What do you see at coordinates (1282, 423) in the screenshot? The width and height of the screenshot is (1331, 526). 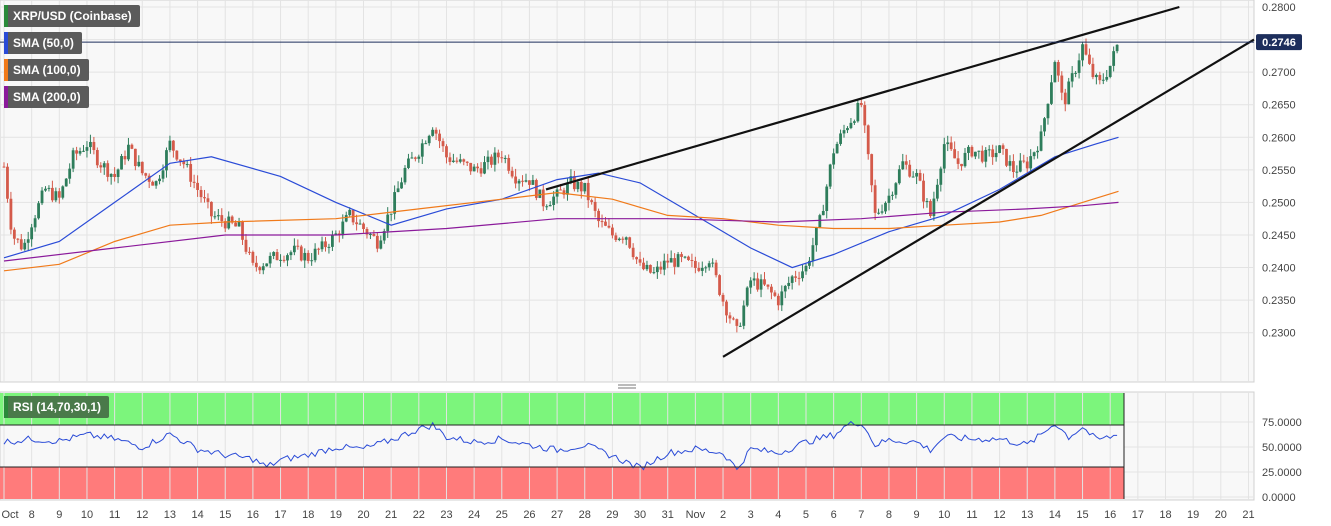 I see `rsi-tick-label: 75.0000` at bounding box center [1282, 423].